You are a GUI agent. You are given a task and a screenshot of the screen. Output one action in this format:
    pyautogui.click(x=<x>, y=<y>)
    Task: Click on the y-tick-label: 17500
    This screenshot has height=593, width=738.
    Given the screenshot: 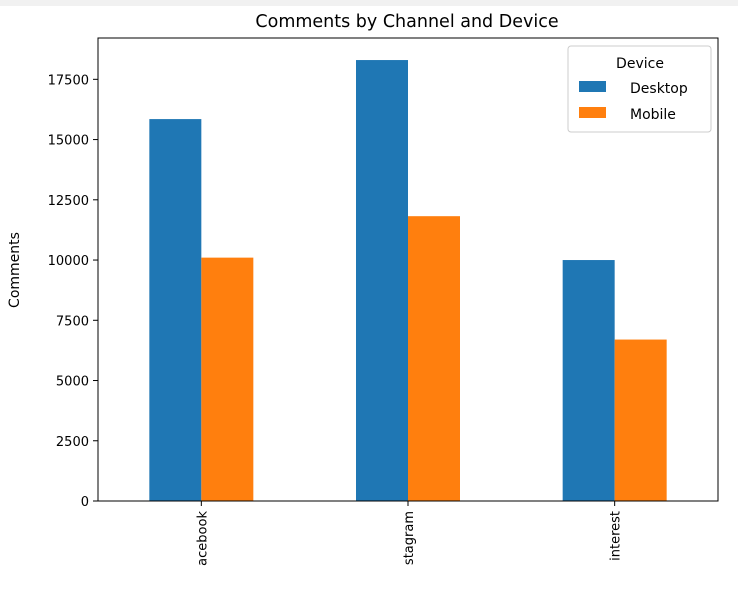 What is the action you would take?
    pyautogui.click(x=68, y=80)
    